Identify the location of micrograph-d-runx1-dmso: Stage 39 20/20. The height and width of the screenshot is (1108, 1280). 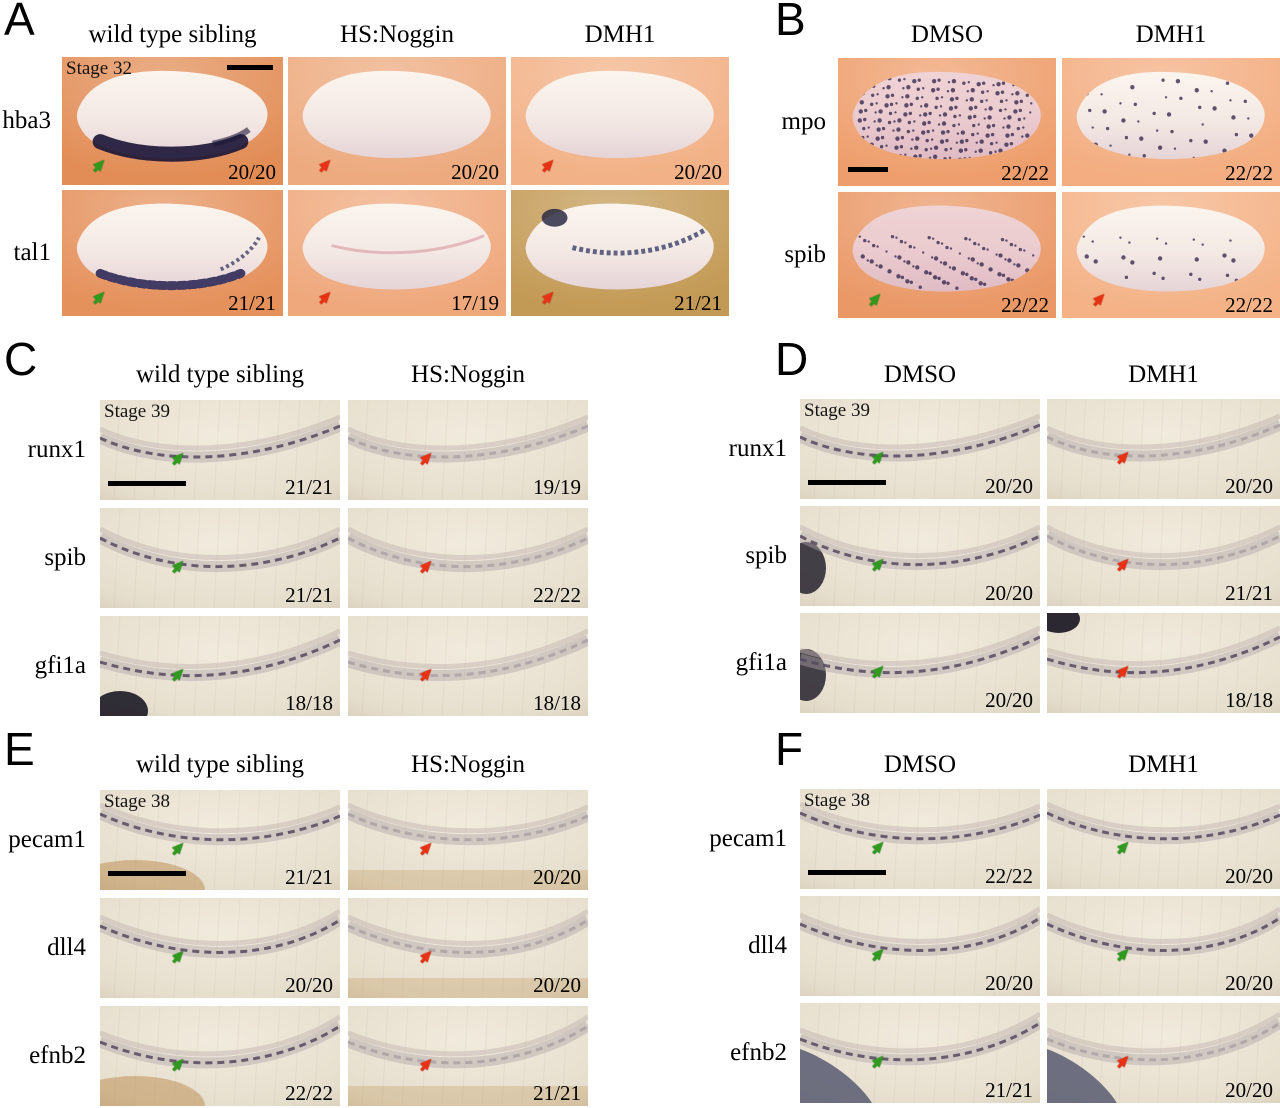
(920, 449).